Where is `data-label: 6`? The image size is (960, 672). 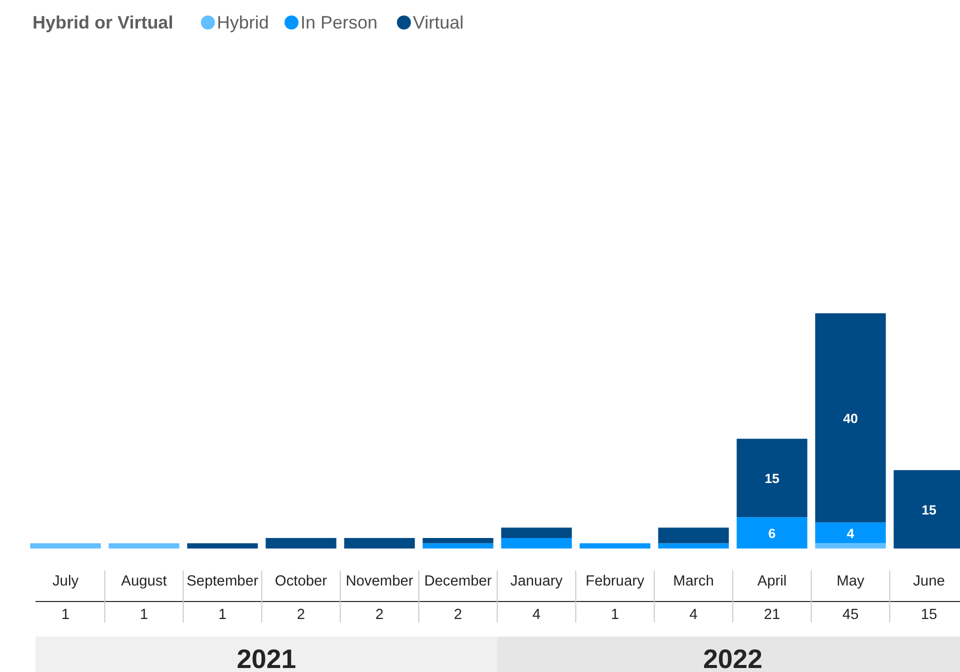
data-label: 6 is located at coordinates (772, 533).